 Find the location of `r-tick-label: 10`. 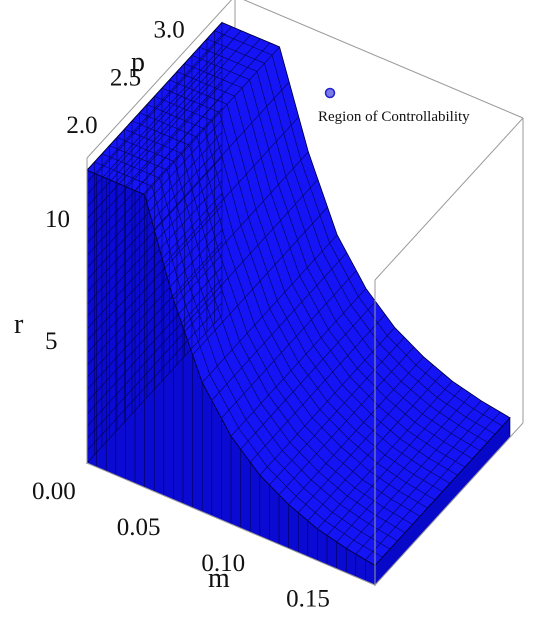

r-tick-label: 10 is located at coordinates (57, 219).